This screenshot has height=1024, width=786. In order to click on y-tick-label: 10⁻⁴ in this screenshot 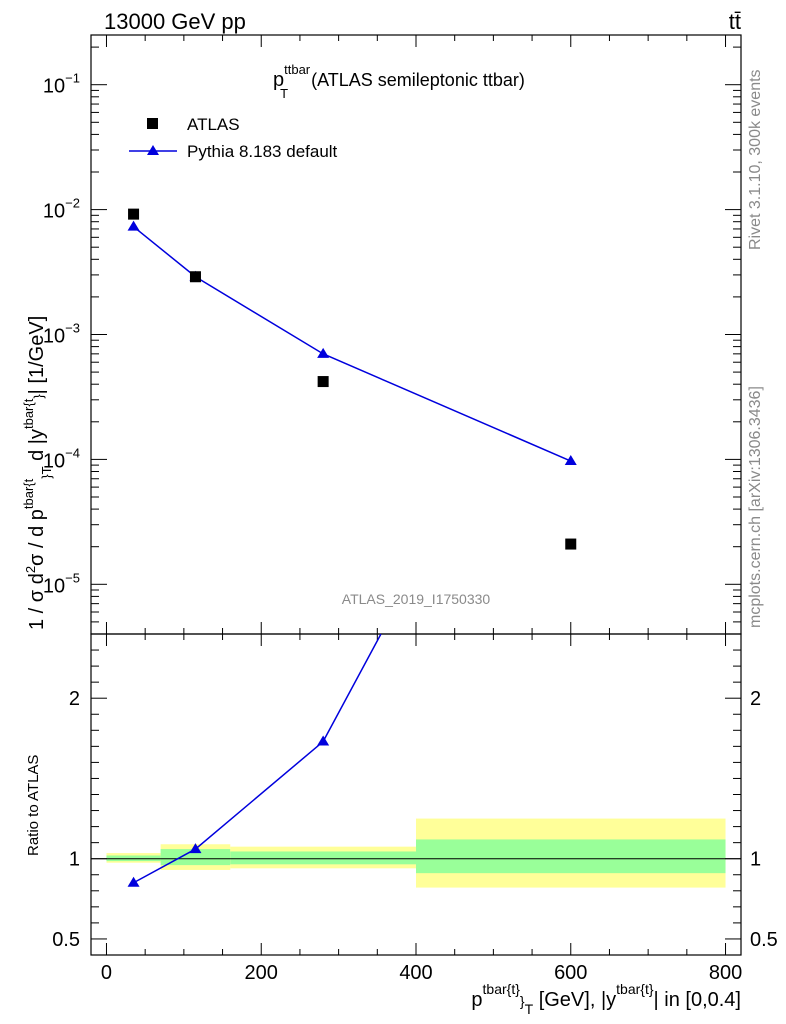, I will do `click(61, 458)`.